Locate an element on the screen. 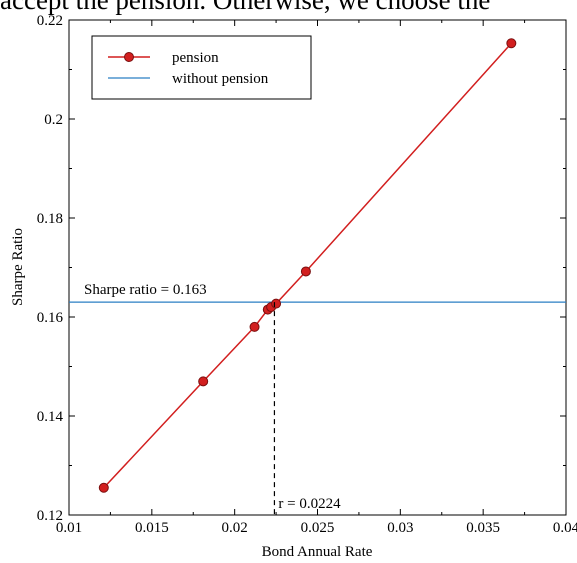 This screenshot has width=577, height=563. y-tick-label: 0.12 is located at coordinates (50, 516).